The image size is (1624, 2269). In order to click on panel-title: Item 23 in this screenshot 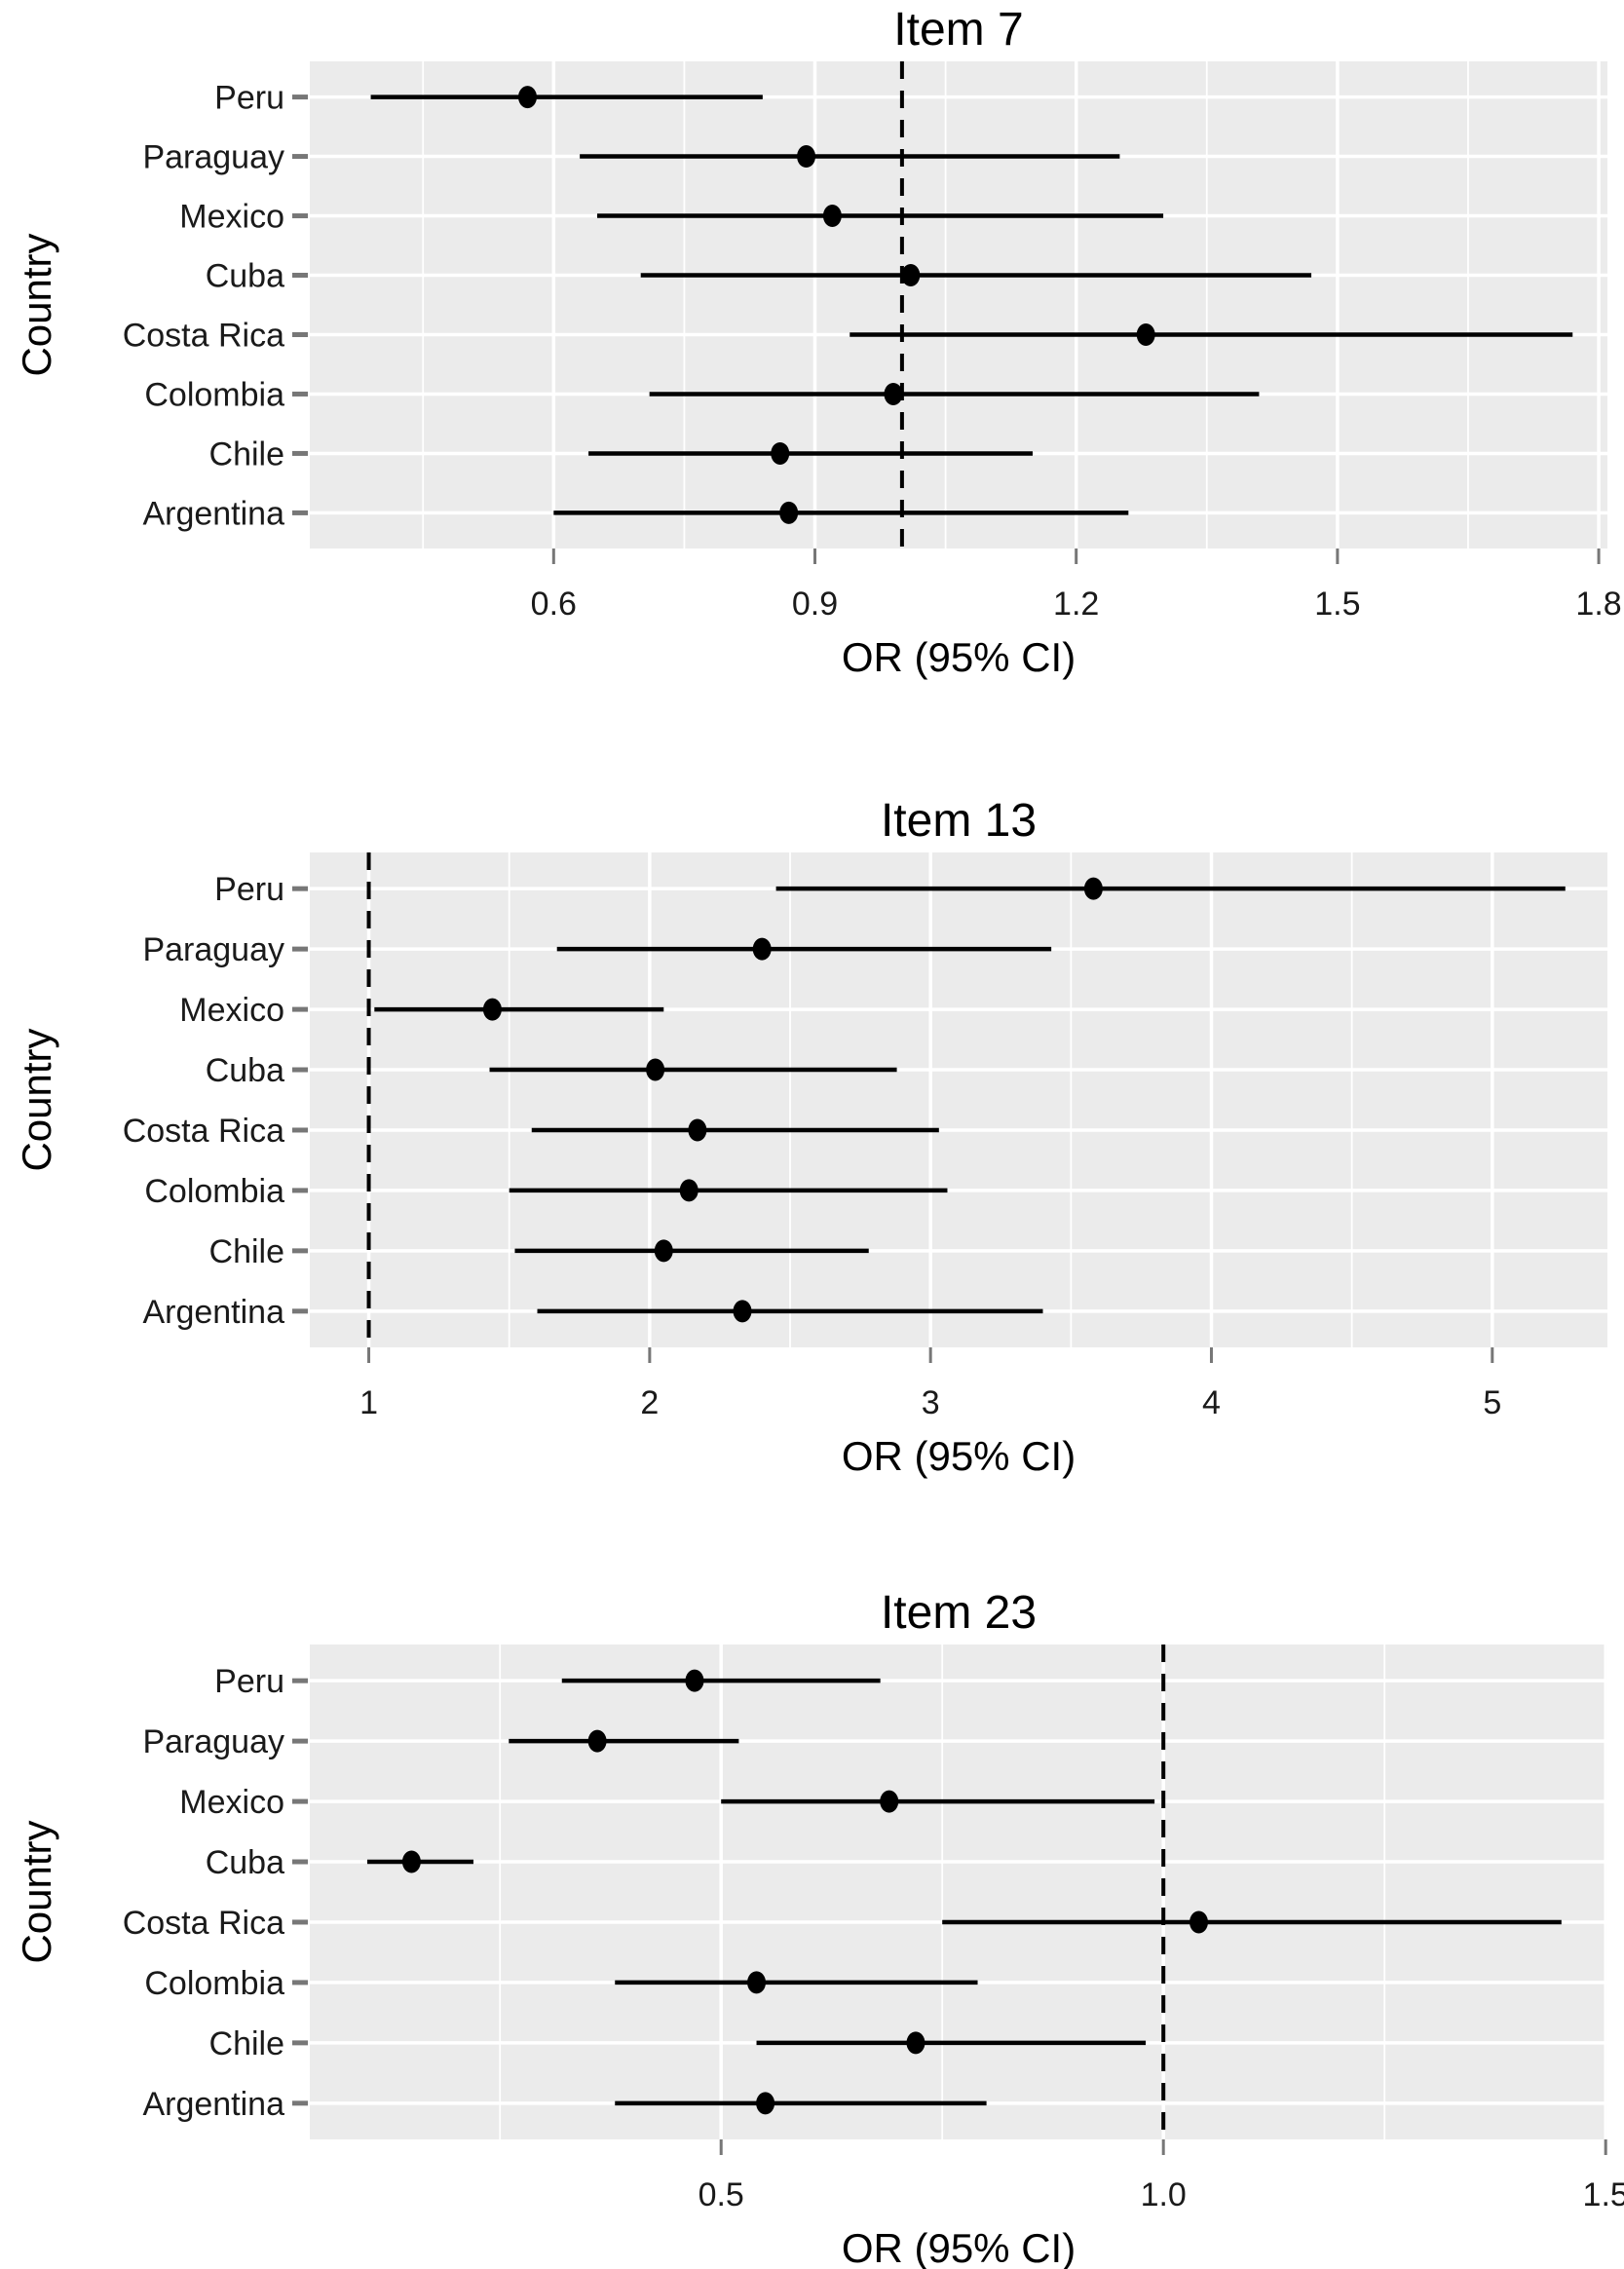, I will do `click(959, 1613)`.